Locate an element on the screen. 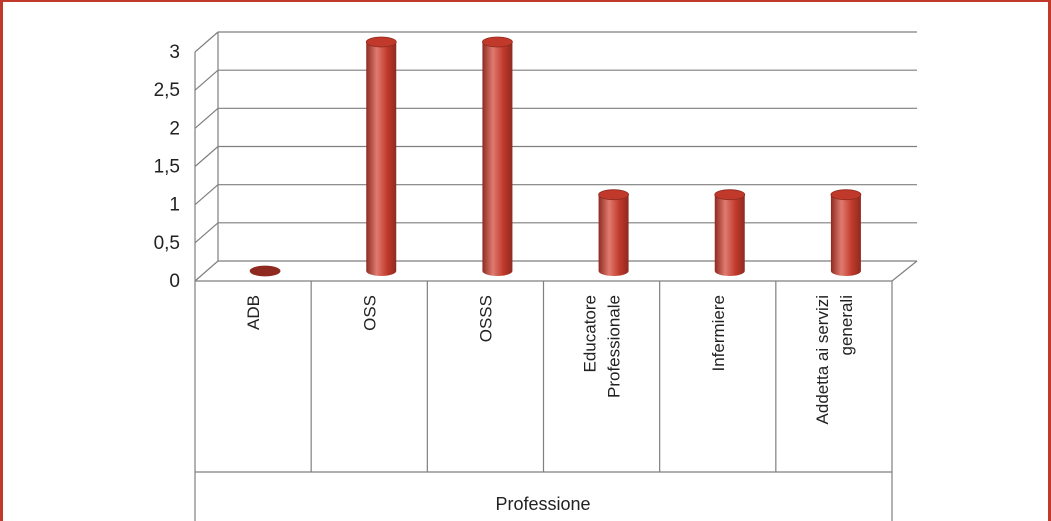  category-label-1: ADB is located at coordinates (253, 312).